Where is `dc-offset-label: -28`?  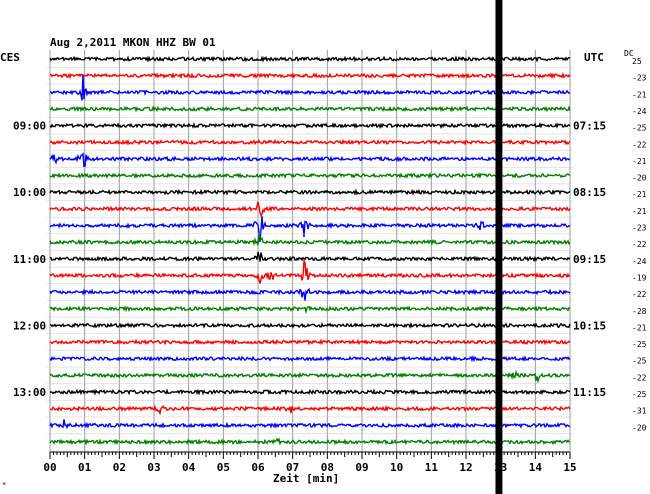
dc-offset-label: -28 is located at coordinates (639, 311).